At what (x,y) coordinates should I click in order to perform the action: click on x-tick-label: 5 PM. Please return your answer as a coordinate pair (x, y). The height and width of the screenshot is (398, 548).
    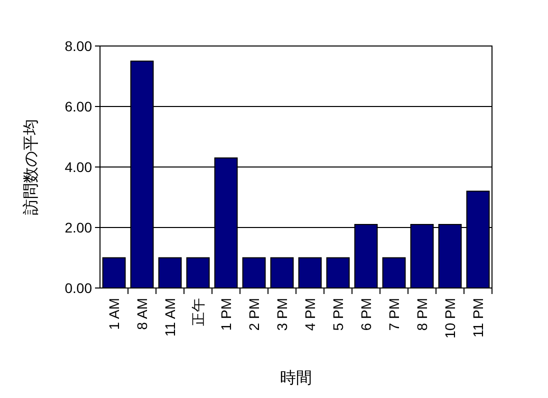
    Looking at the image, I should click on (338, 314).